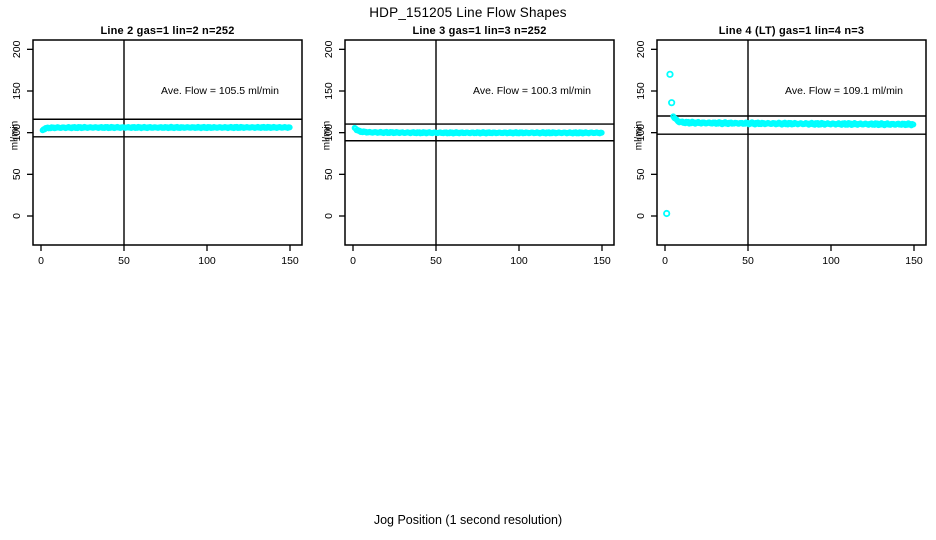 The height and width of the screenshot is (540, 936). Describe the element at coordinates (844, 91) in the screenshot. I see `ave-flow-annotation: Ave. Flow = 109.1 ml/min` at that location.